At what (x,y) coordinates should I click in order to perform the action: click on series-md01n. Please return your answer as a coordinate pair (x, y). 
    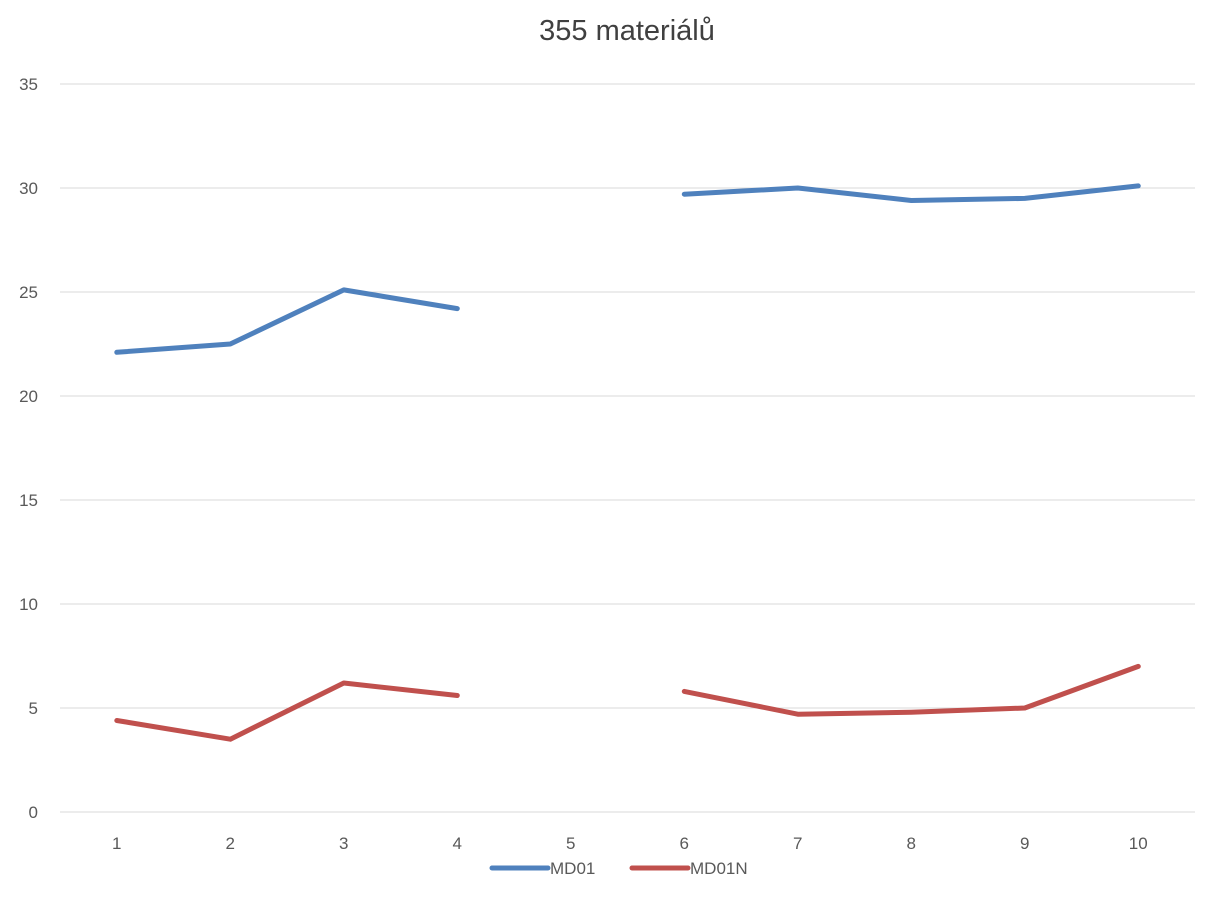
    Looking at the image, I should click on (627, 702).